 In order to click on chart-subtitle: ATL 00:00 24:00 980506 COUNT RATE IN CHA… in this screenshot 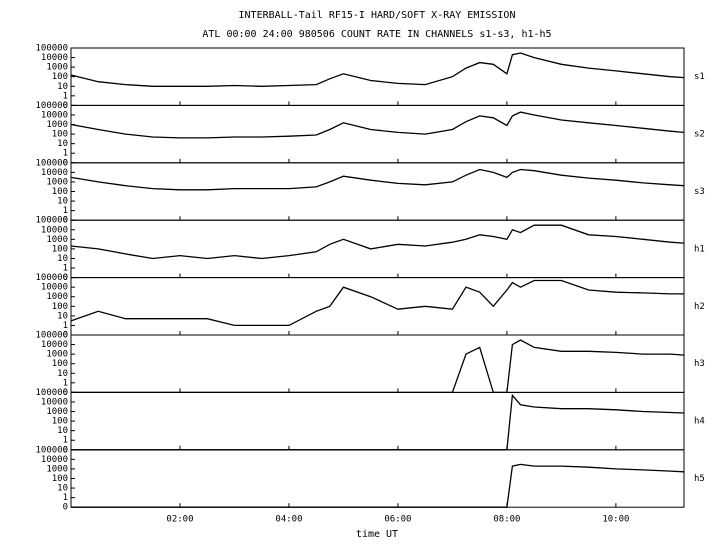, I will do `click(376, 34)`.